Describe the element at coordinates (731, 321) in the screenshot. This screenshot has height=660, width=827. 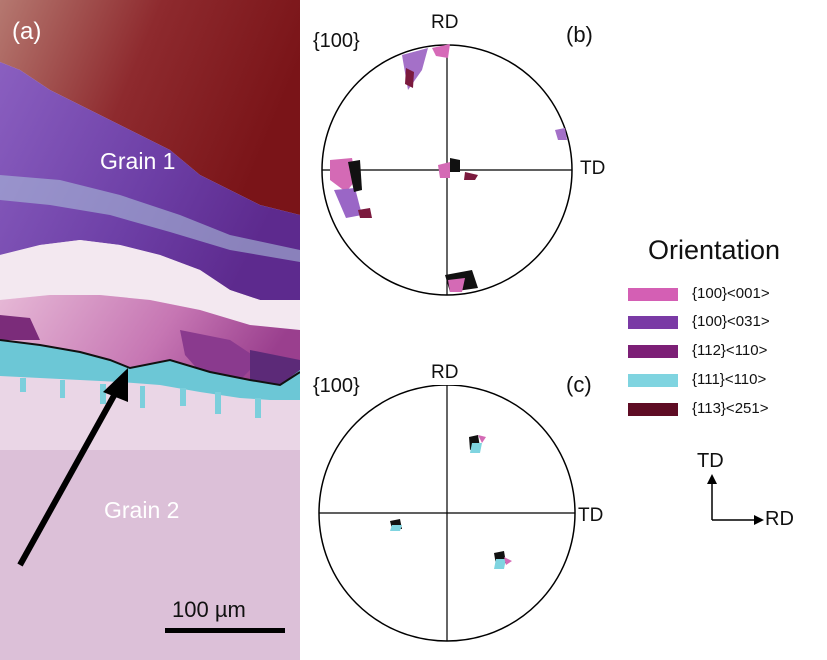
I see `legend-label: {100}<031>` at that location.